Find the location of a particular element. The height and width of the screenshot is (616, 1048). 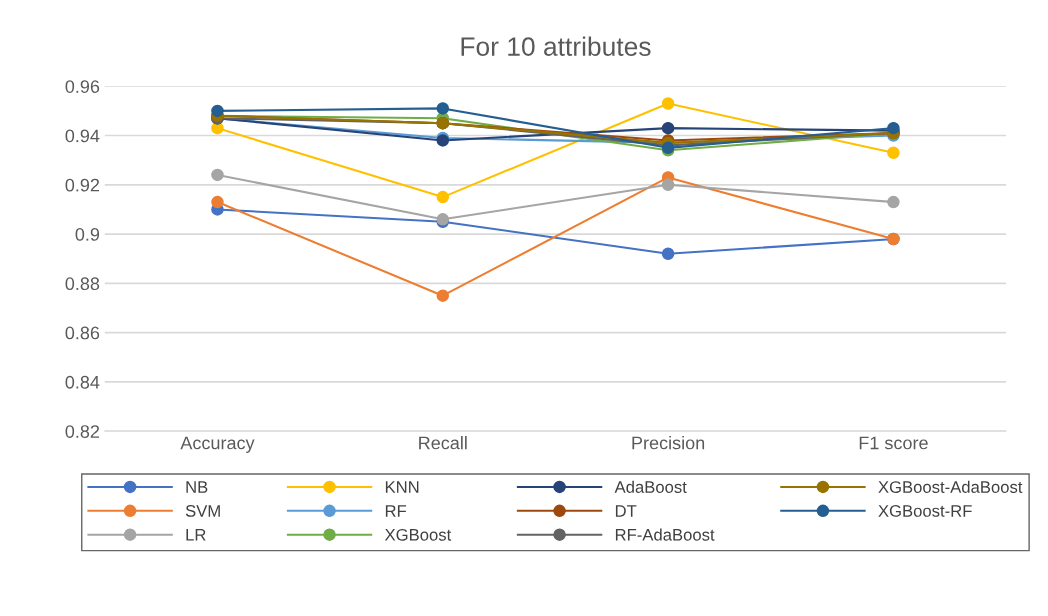

legend-label: RF is located at coordinates (396, 511).